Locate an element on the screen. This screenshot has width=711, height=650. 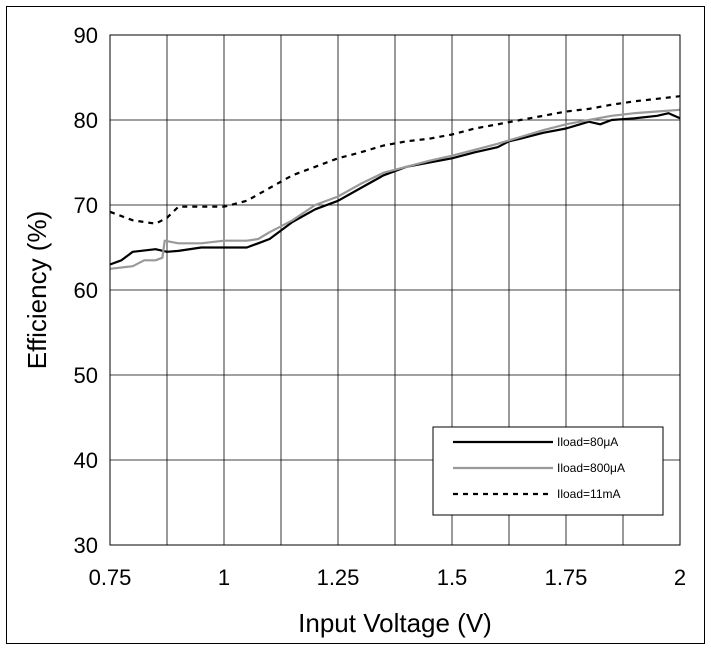
y-tick-labels: 30 40 50 60 70 80 90 is located at coordinates (86, 290).